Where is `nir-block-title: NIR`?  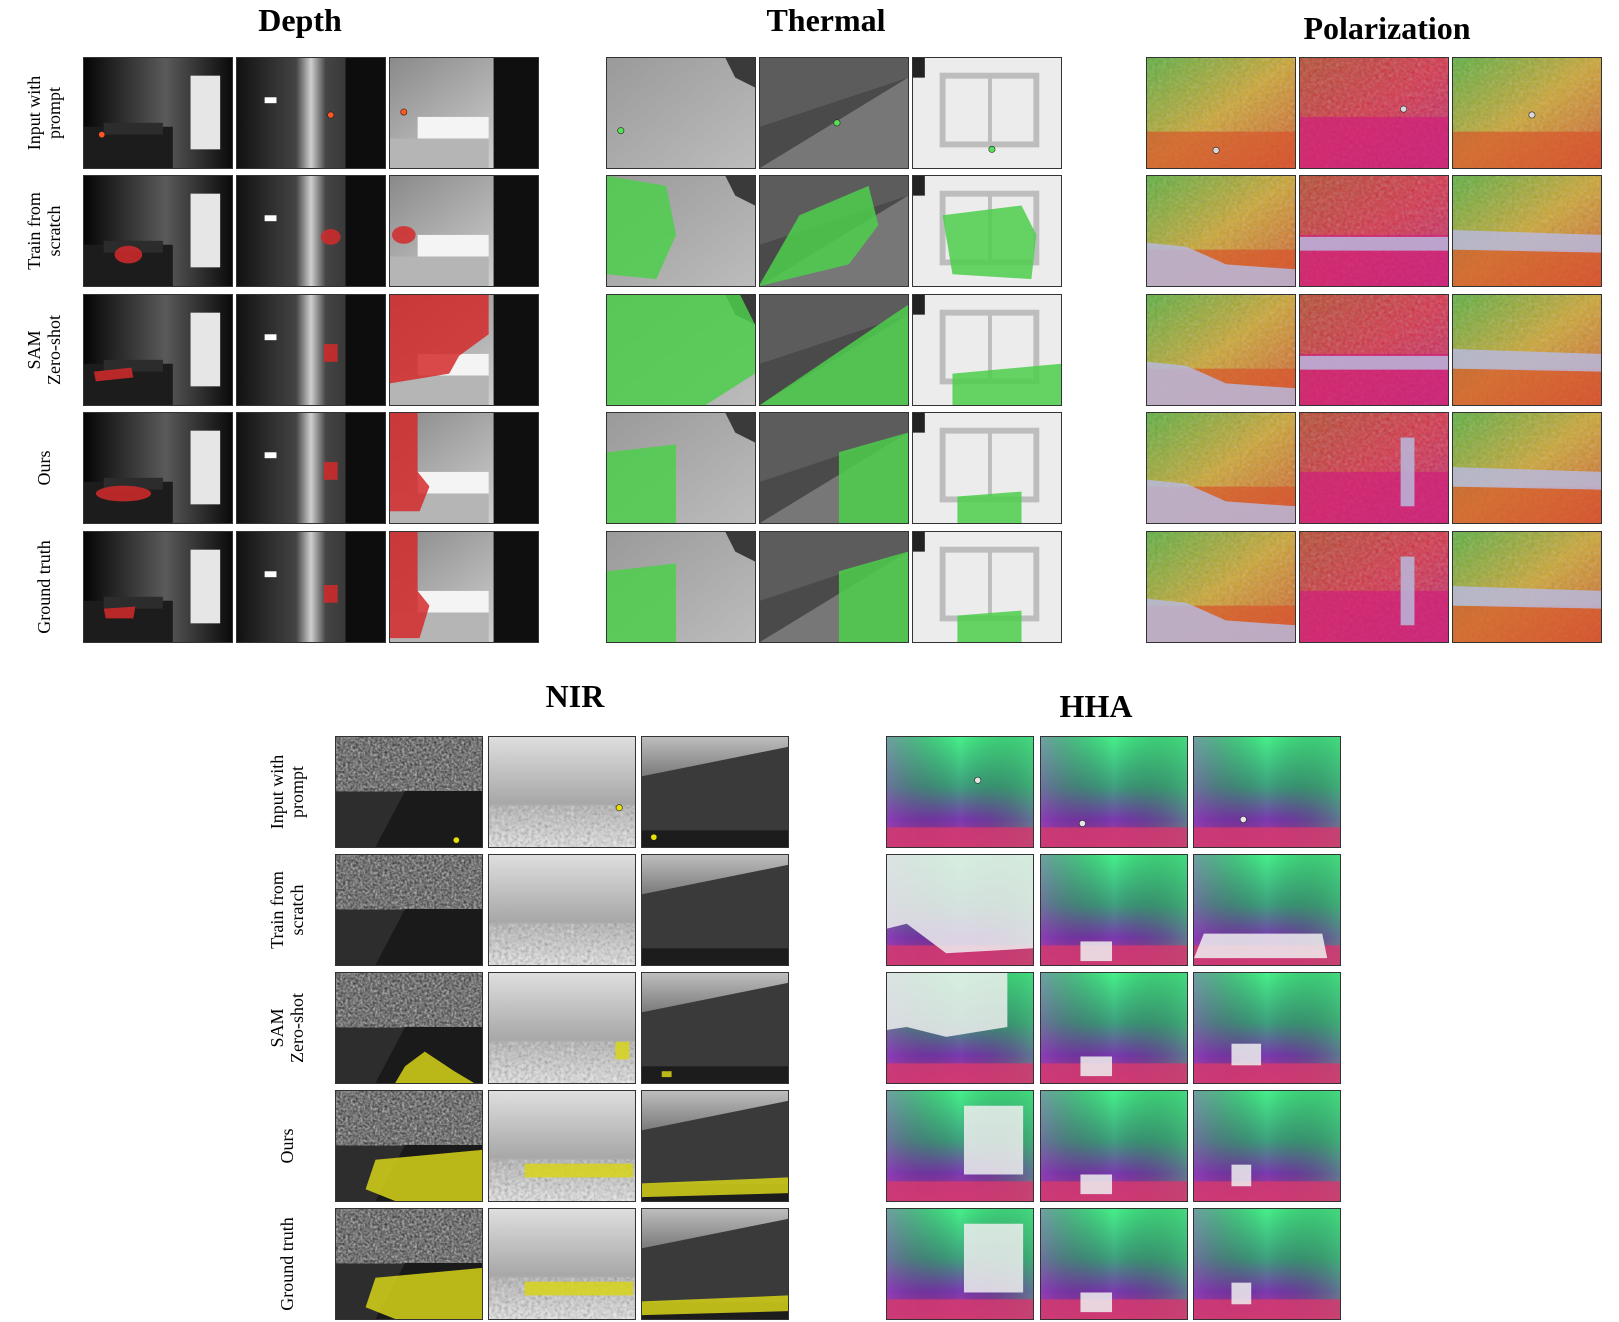
nir-block-title: NIR is located at coordinates (575, 696).